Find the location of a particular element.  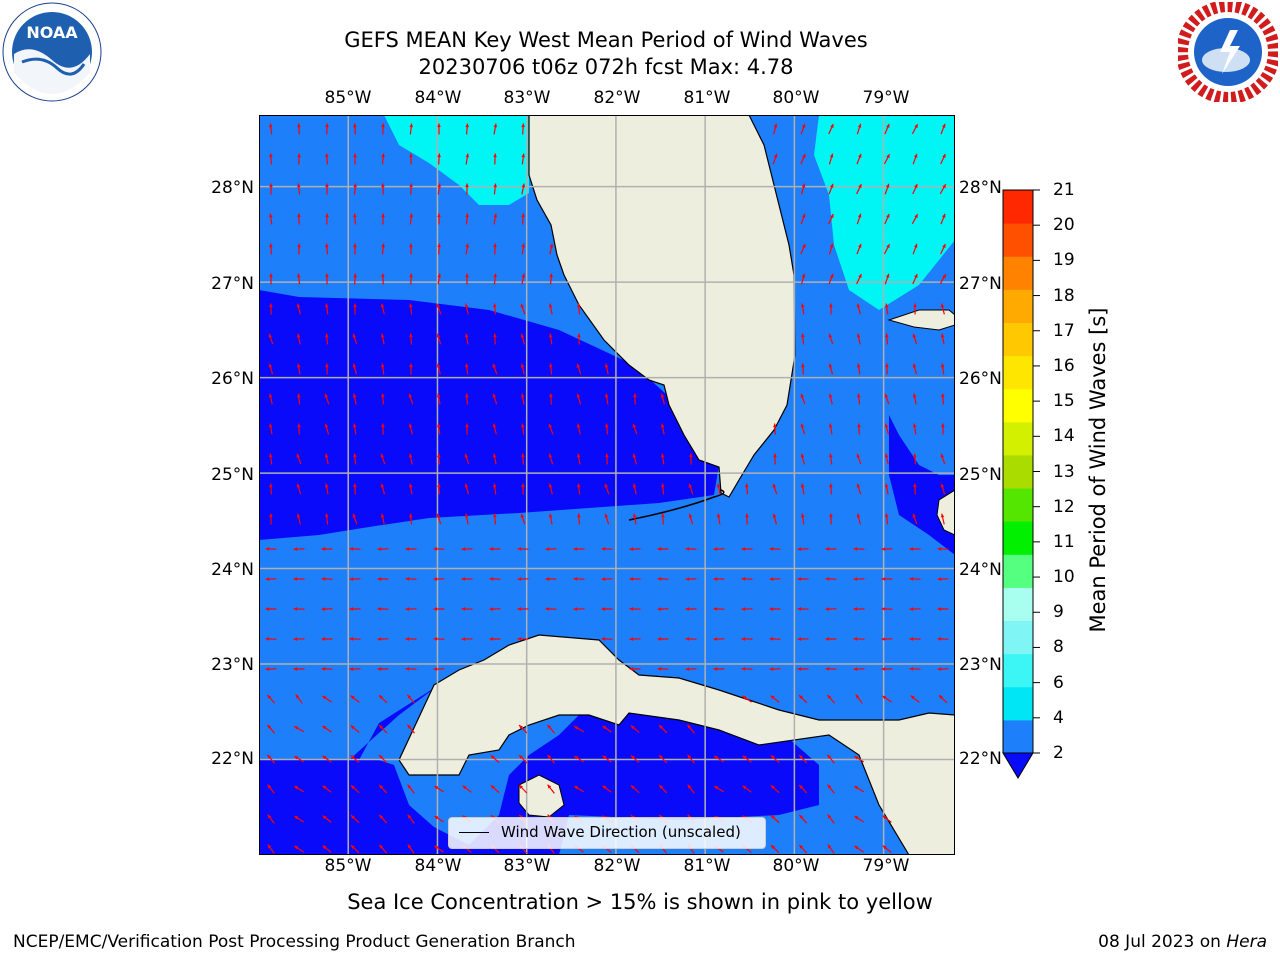

lat-label-right: 27°N is located at coordinates (980, 284).